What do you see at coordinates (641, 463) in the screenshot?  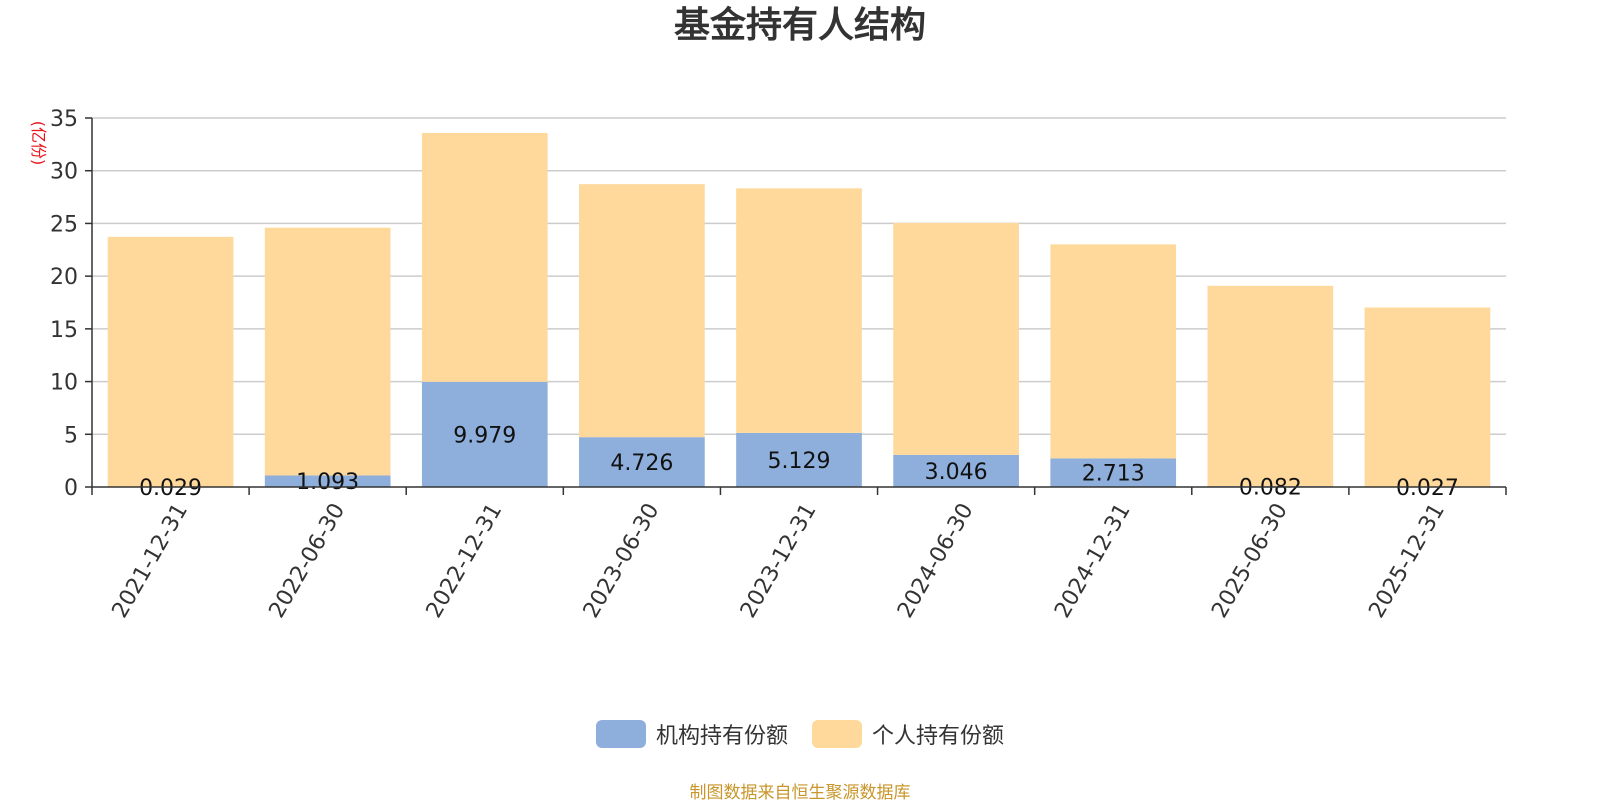 I see `bar-value-label: 4.726` at bounding box center [641, 463].